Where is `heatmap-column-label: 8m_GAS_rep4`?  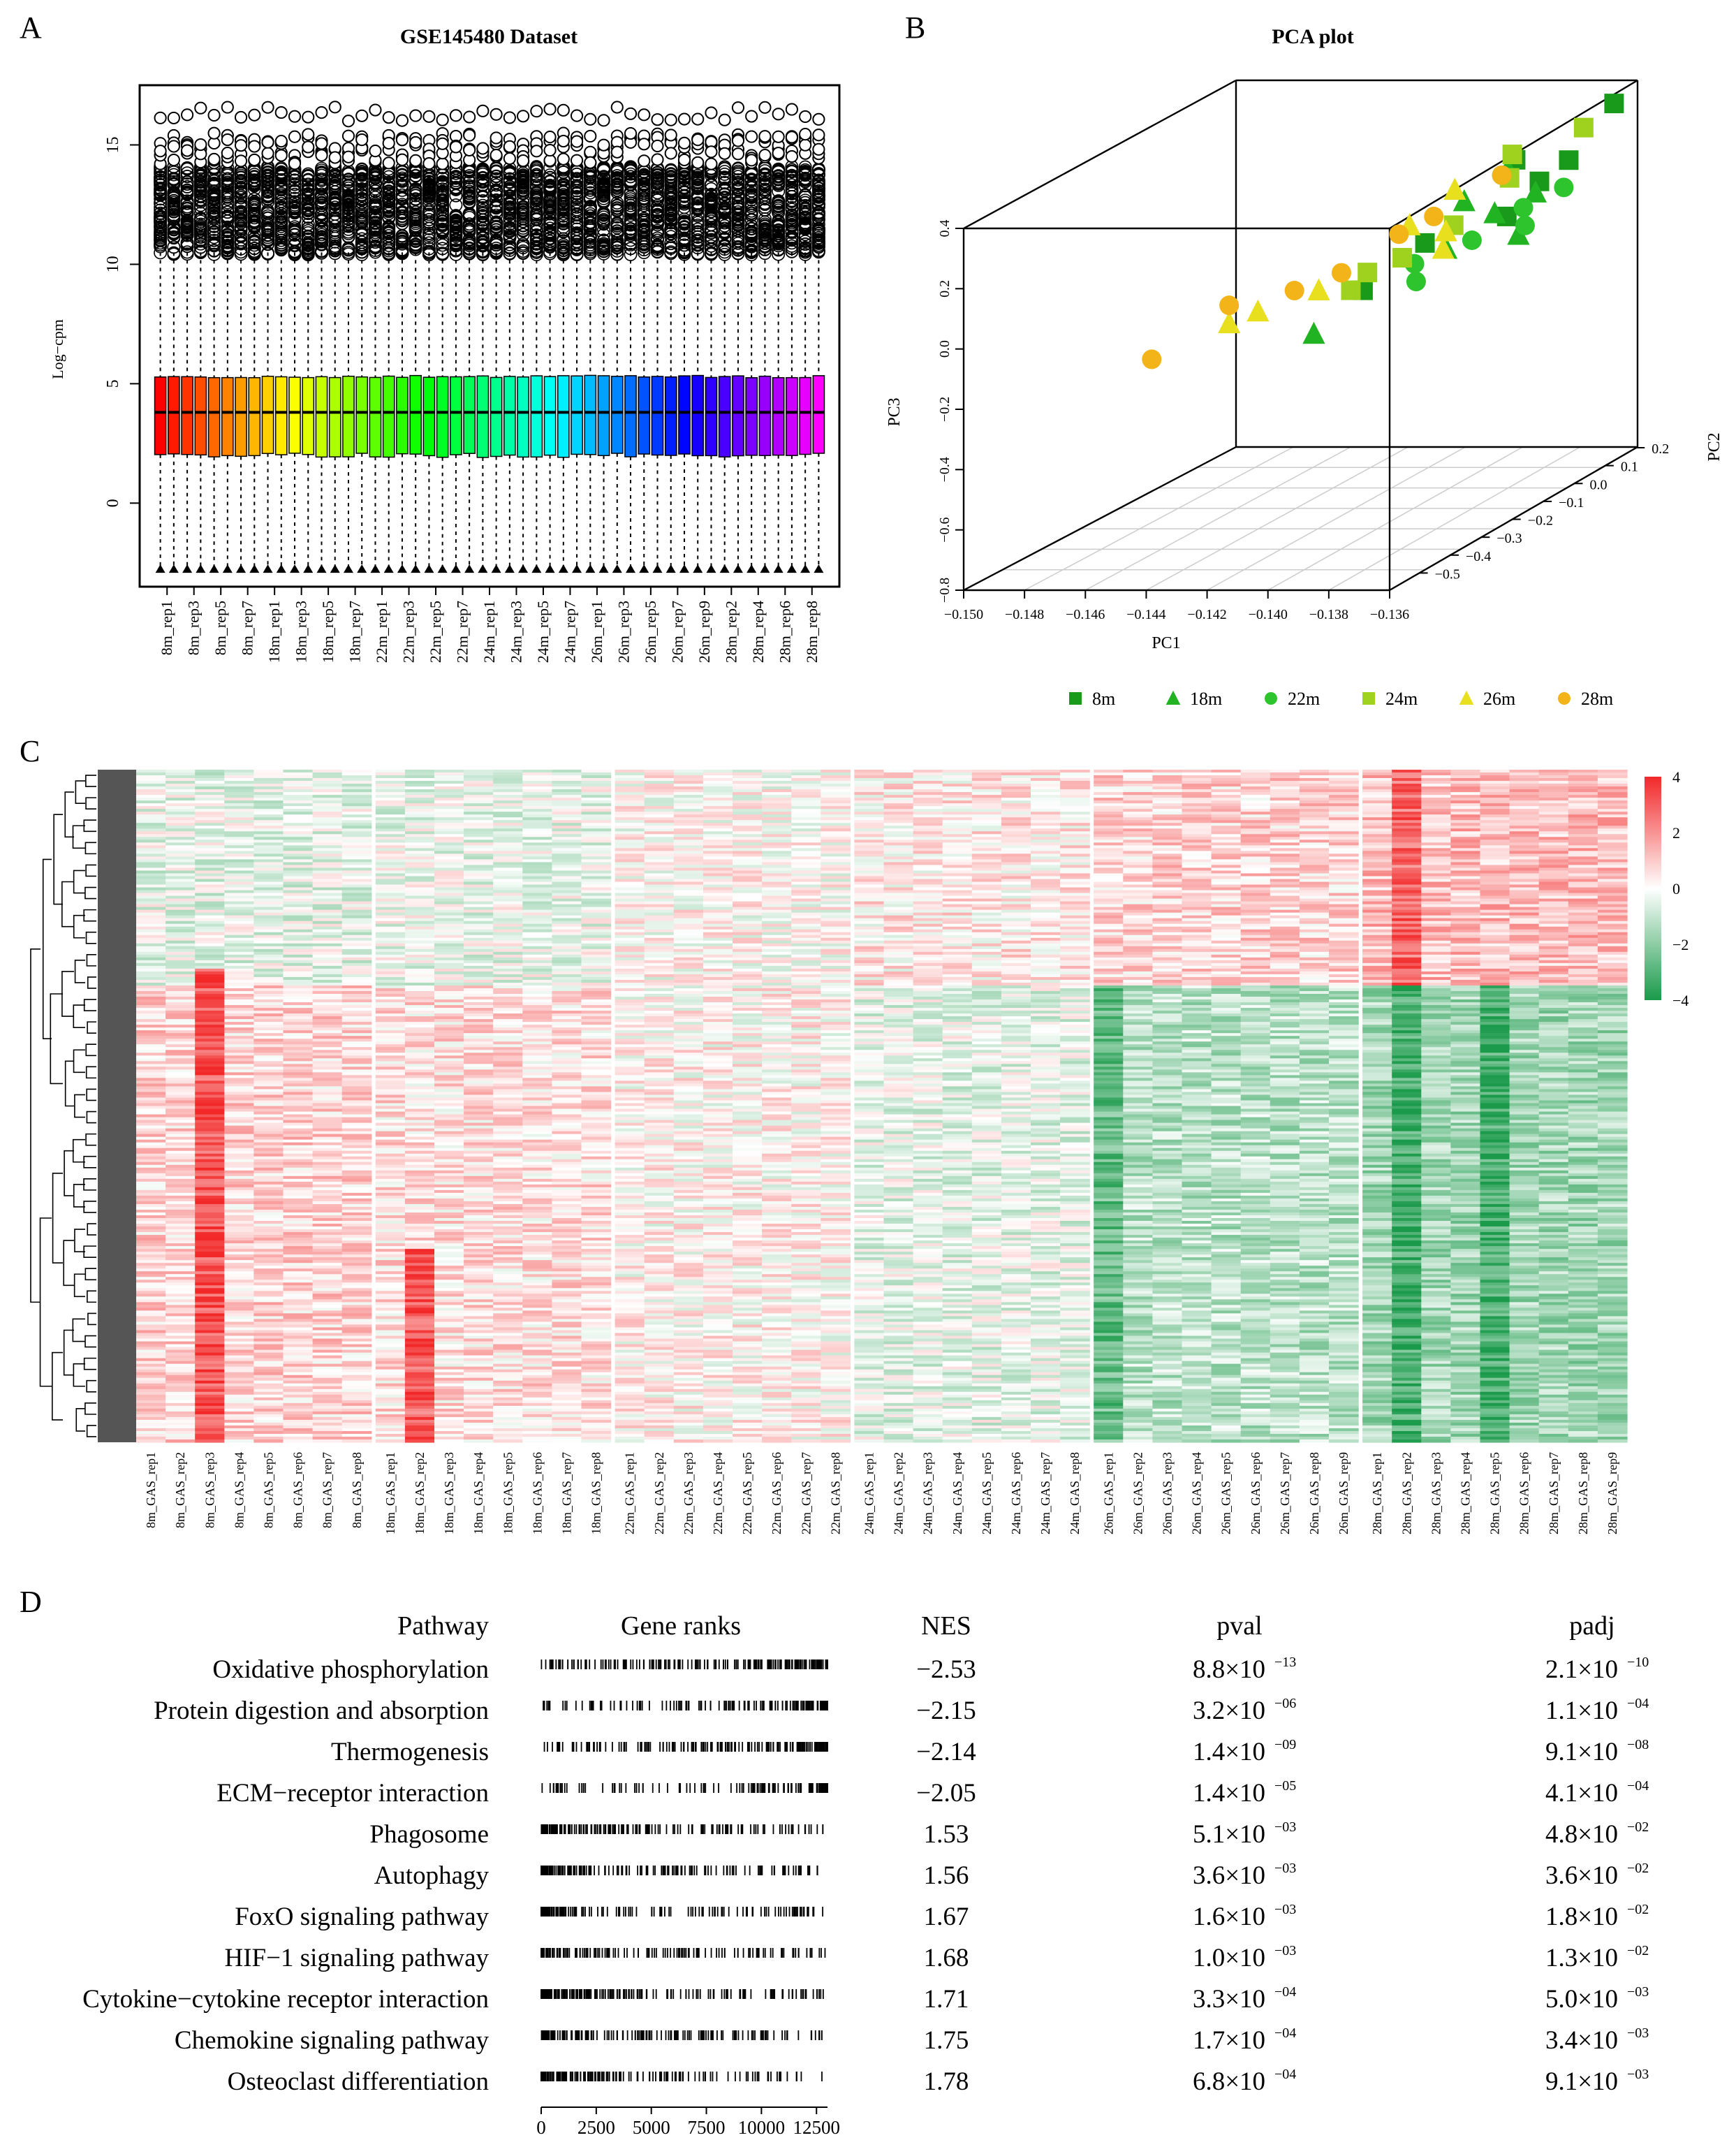
heatmap-column-label: 8m_GAS_rep4 is located at coordinates (239, 1490).